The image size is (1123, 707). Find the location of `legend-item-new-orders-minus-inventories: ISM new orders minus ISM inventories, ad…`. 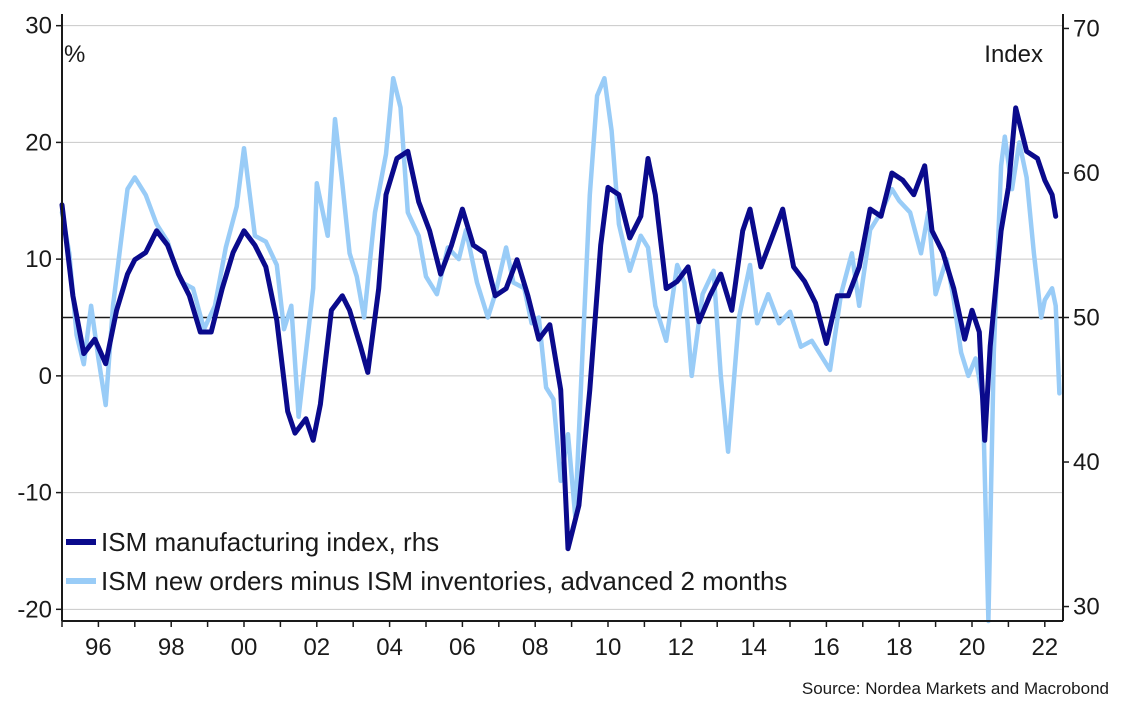

legend-item-new-orders-minus-inventories: ISM new orders minus ISM inventories, ad… is located at coordinates (426, 581).